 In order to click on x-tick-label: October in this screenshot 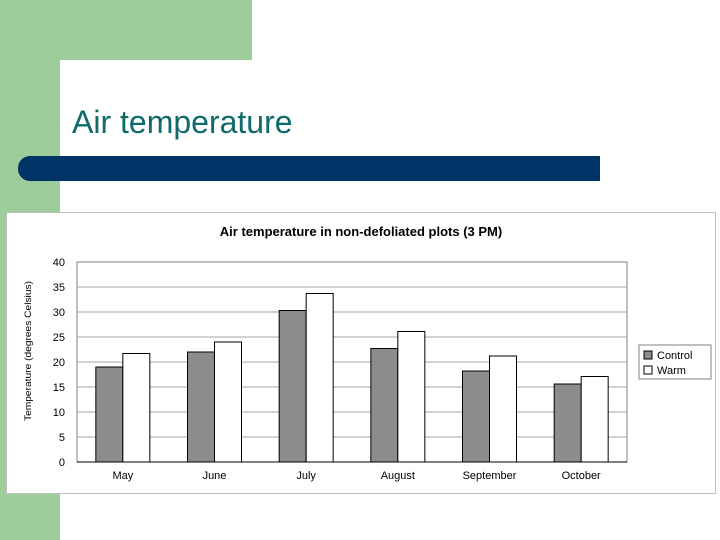, I will do `click(581, 476)`.